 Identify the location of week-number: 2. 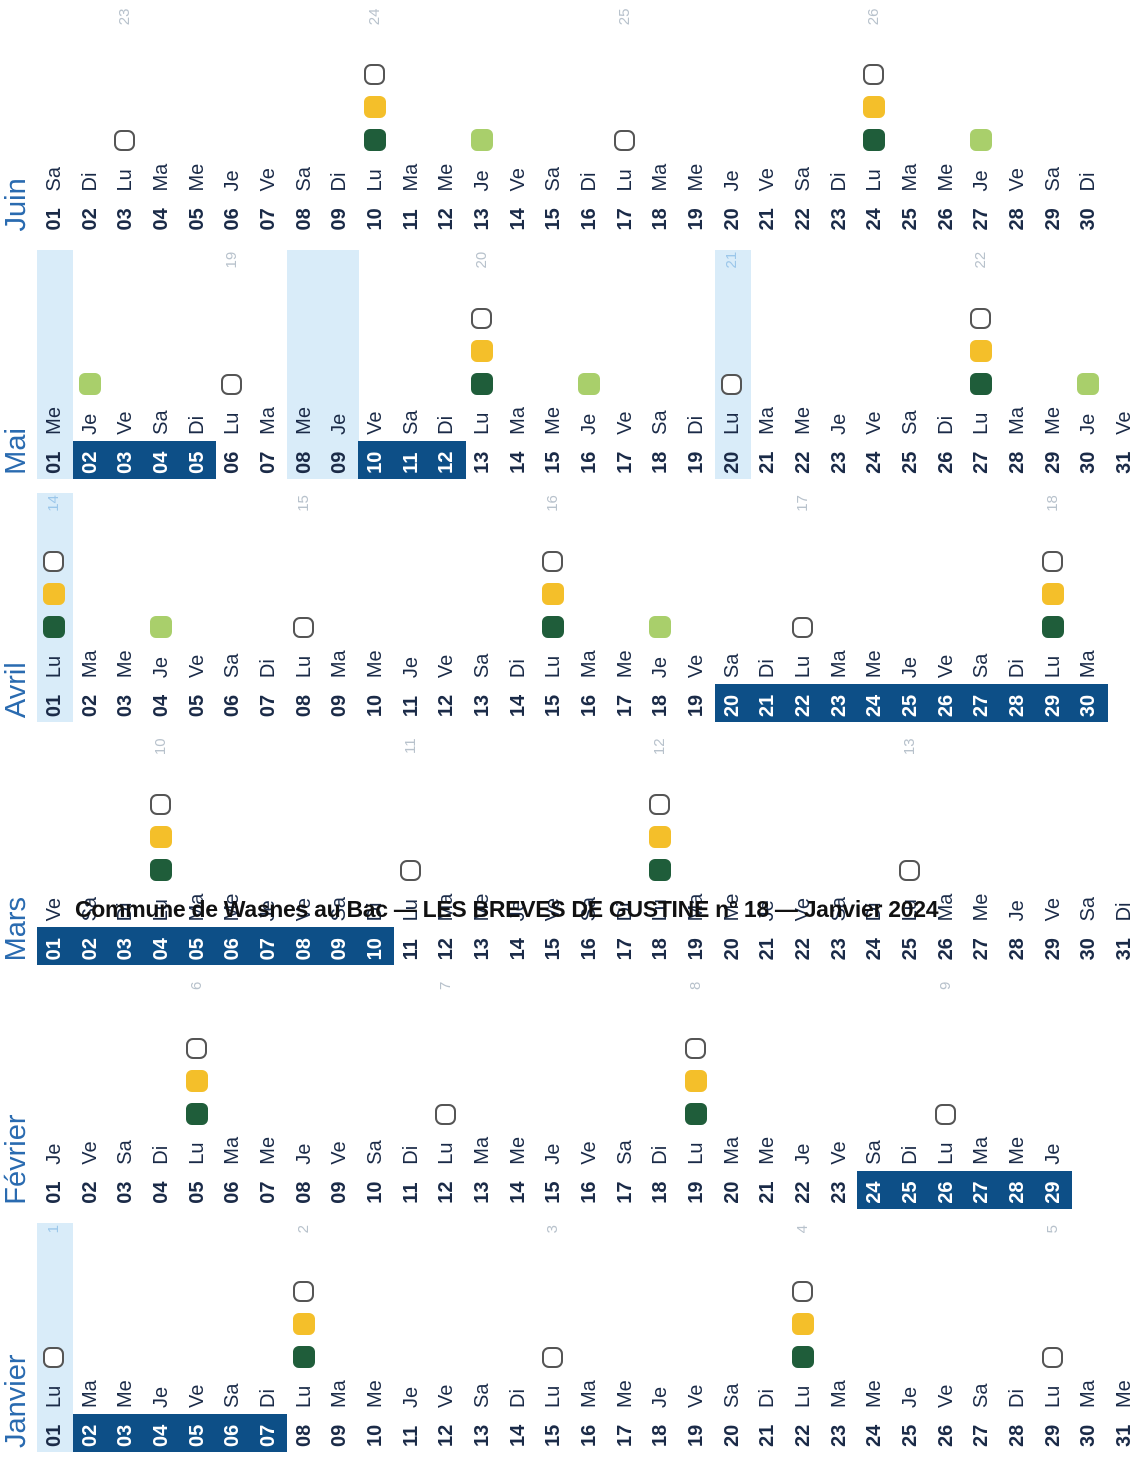
(303, 1229).